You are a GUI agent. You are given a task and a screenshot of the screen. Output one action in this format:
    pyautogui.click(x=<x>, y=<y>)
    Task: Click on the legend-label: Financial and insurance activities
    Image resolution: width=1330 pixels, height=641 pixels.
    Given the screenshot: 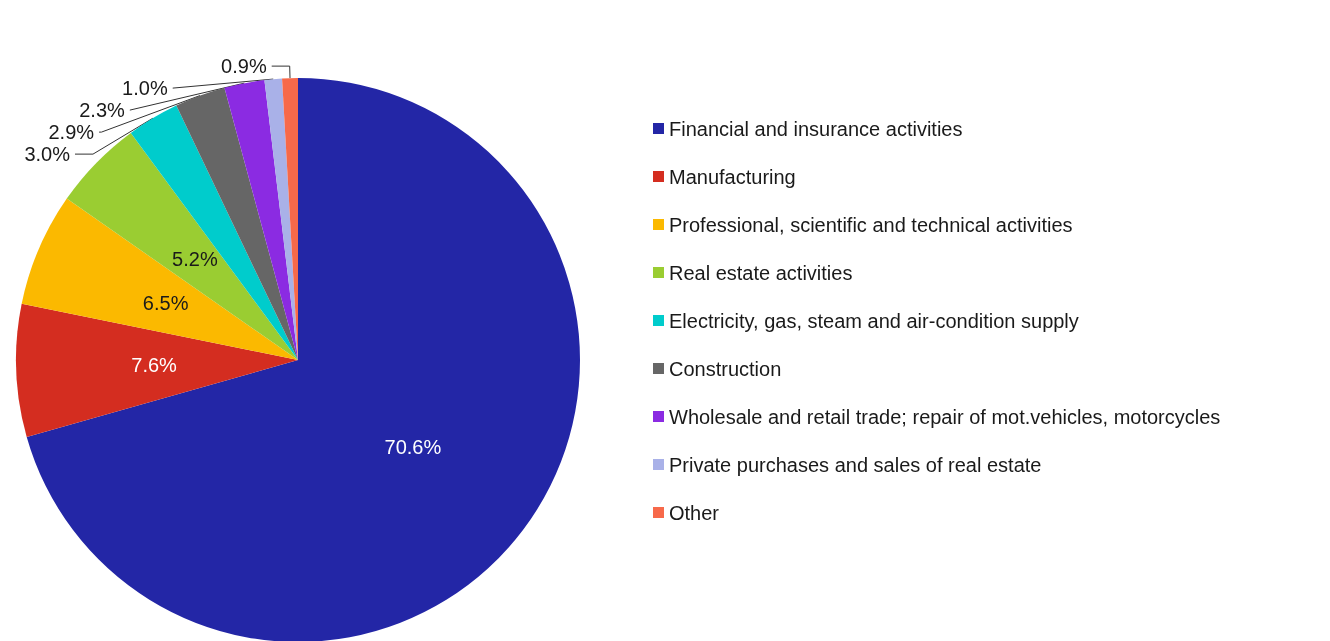 What is the action you would take?
    pyautogui.click(x=816, y=128)
    